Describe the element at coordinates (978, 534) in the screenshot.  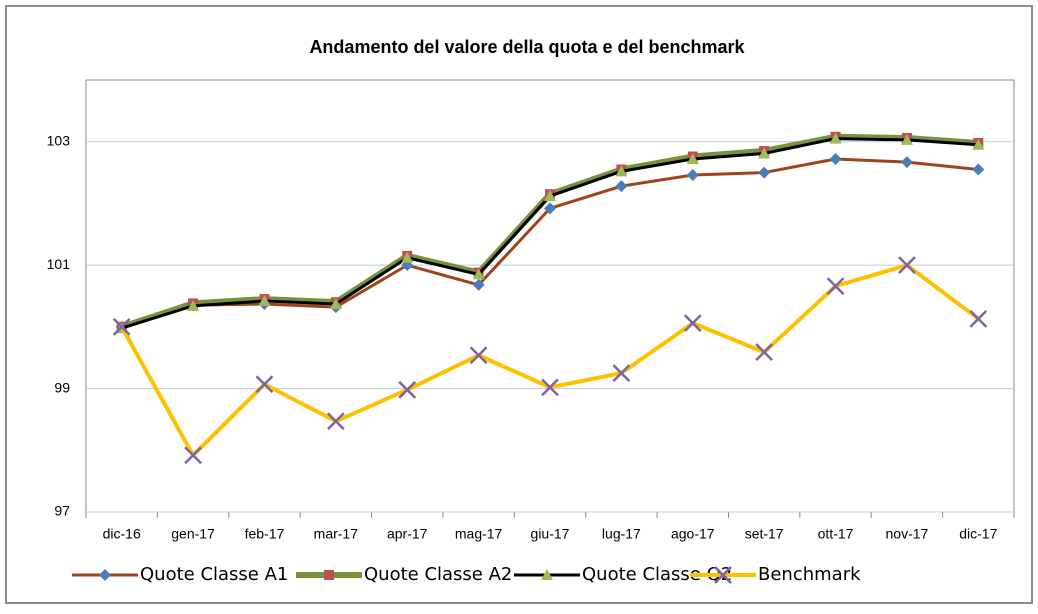
I see `x-tick-label: dic-17` at that location.